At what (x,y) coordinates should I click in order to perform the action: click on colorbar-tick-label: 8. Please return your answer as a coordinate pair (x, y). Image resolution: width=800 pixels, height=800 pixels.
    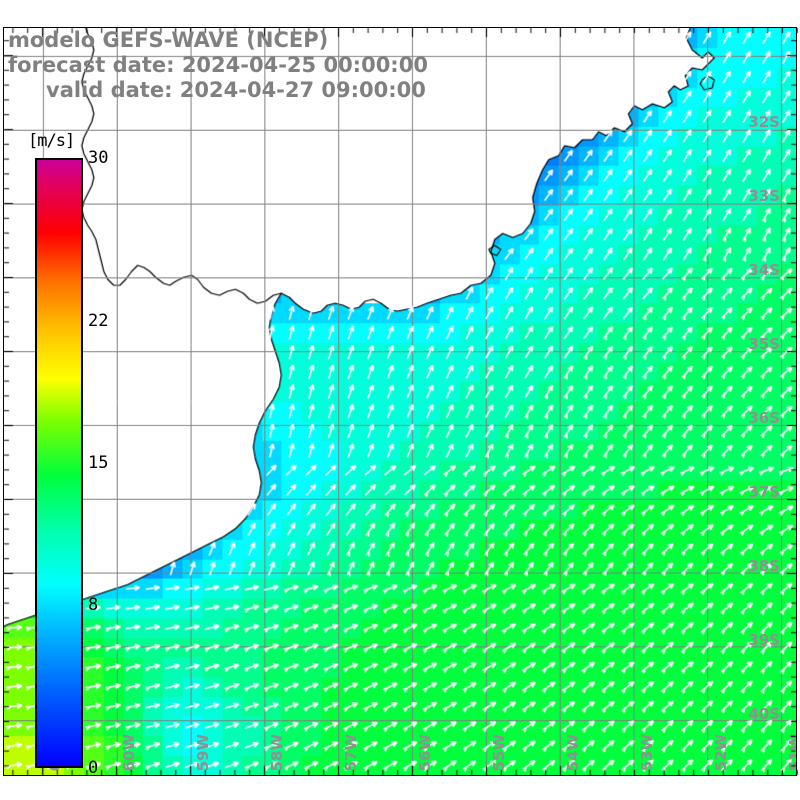
    Looking at the image, I should click on (93, 605).